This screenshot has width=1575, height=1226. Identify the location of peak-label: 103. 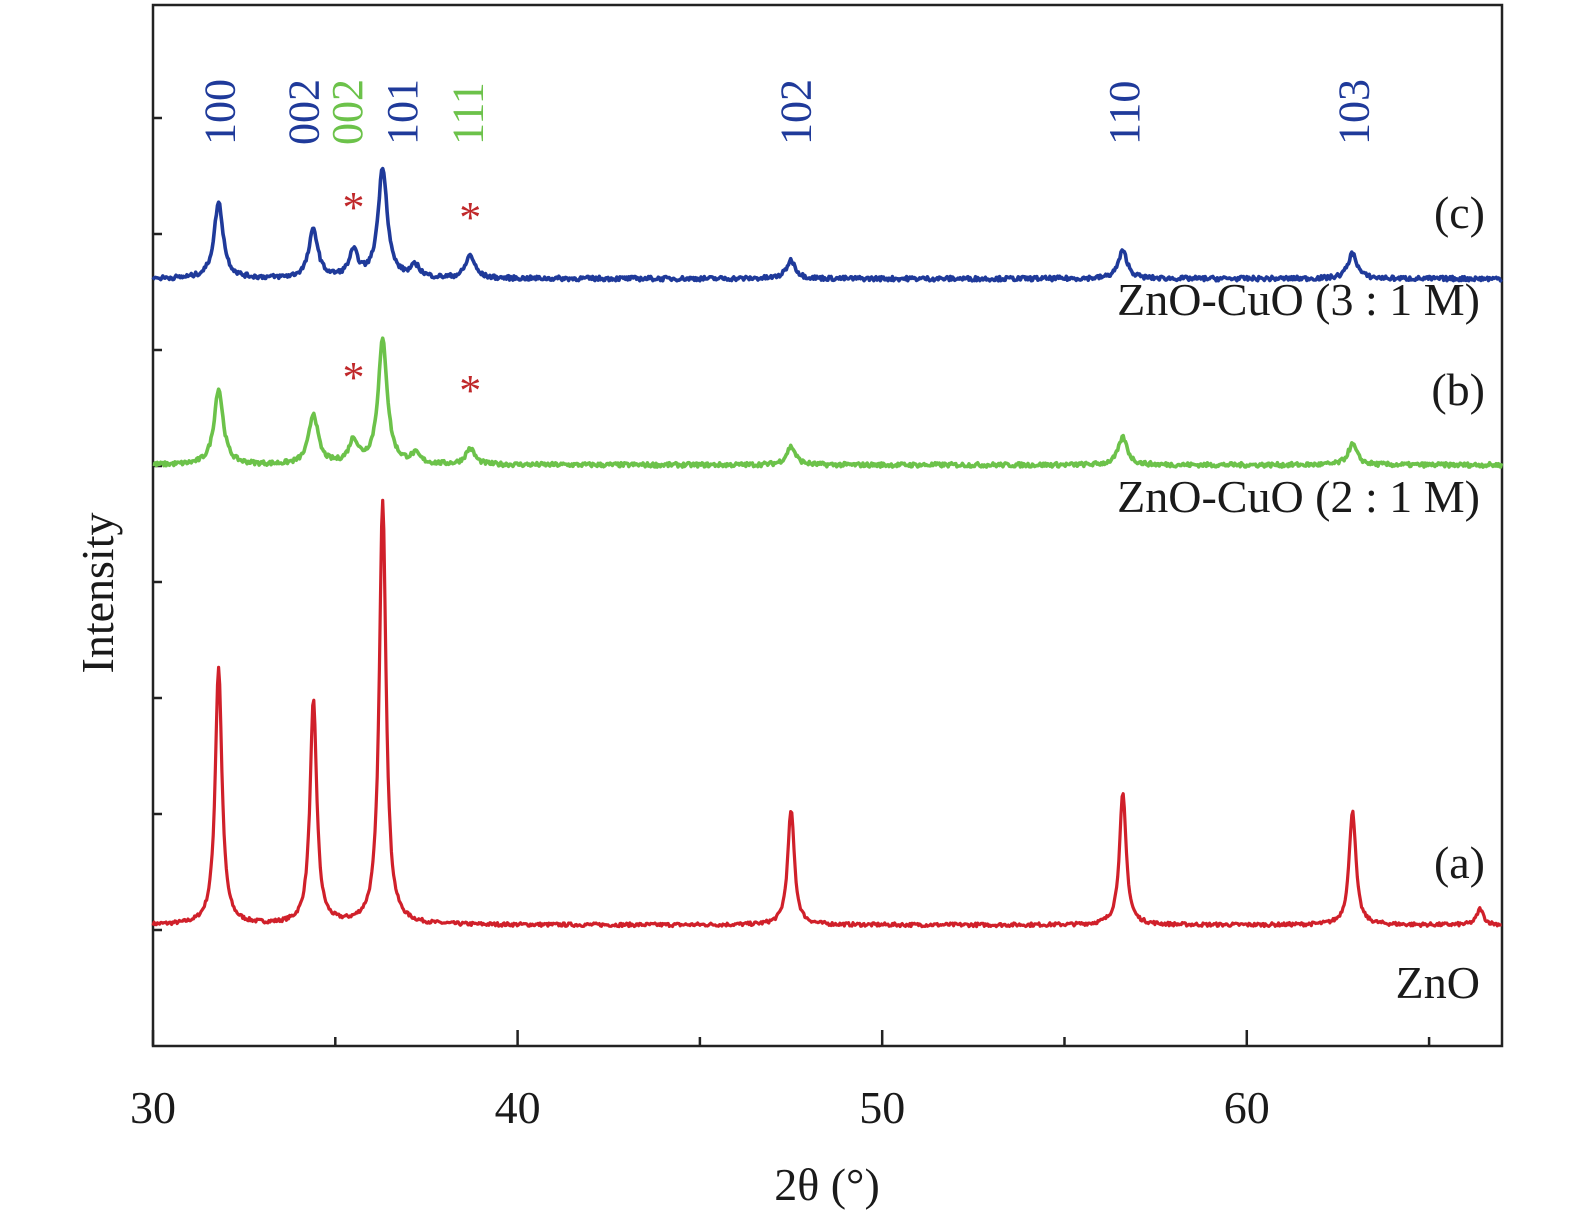
(1354, 112).